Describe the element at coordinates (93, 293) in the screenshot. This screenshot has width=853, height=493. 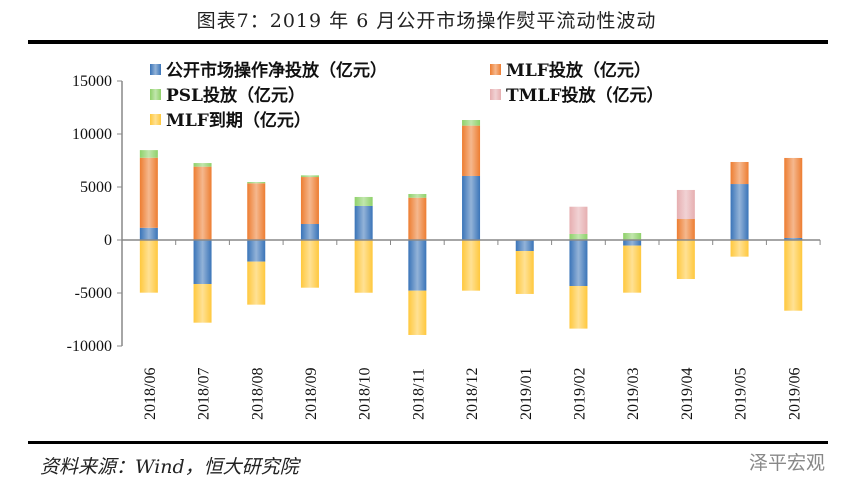
I see `y-tick-label: -5000` at that location.